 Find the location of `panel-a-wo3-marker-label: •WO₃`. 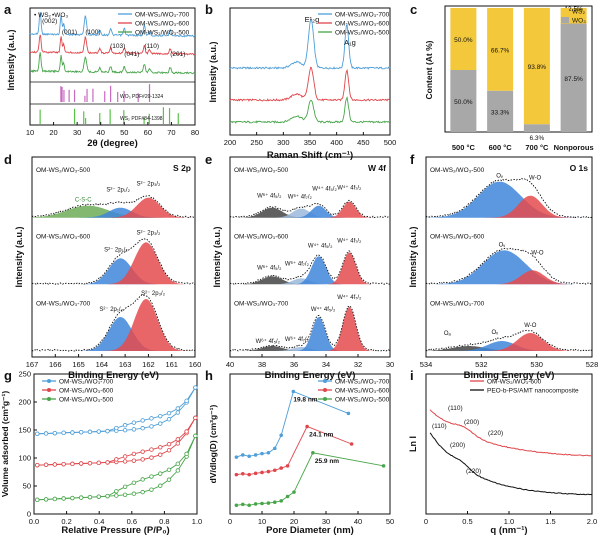

panel-a-wo3-marker-label: •WO₃ is located at coordinates (60, 15).